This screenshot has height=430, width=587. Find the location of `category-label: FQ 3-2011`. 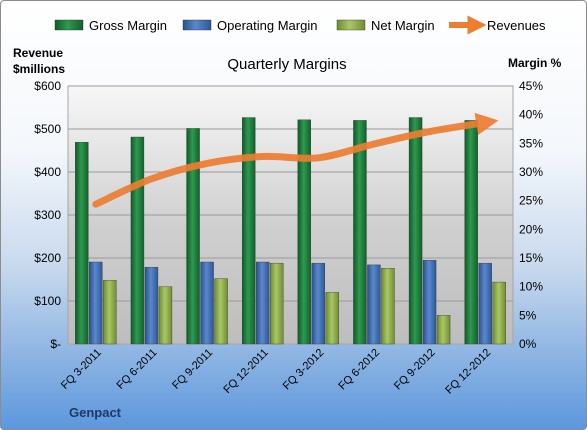

category-label: FQ 3-2011 is located at coordinates (81, 369).